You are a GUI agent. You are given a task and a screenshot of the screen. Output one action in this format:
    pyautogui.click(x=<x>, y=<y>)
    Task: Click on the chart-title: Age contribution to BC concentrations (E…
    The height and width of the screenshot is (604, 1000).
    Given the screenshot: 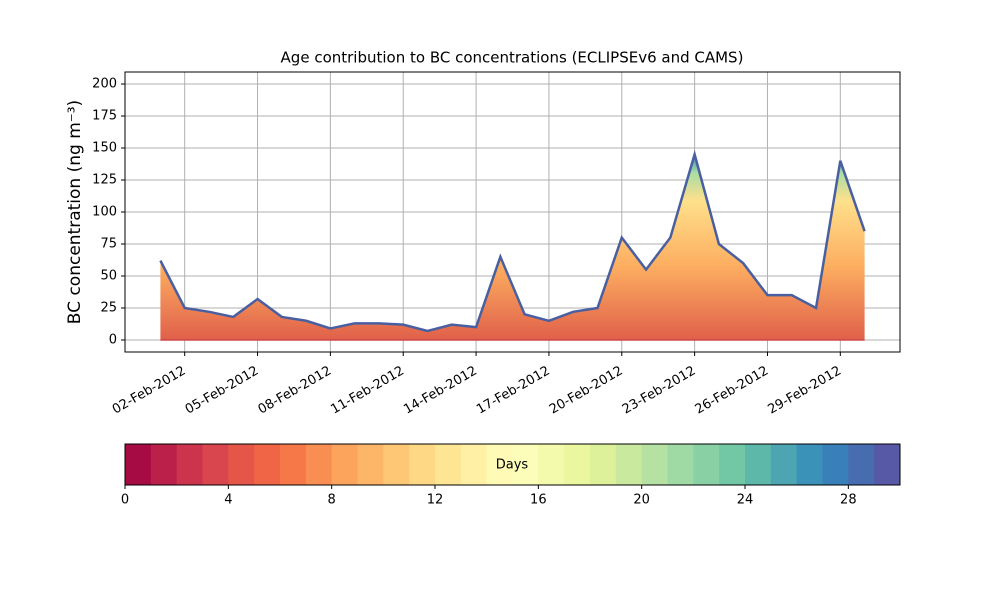 What is the action you would take?
    pyautogui.click(x=512, y=58)
    